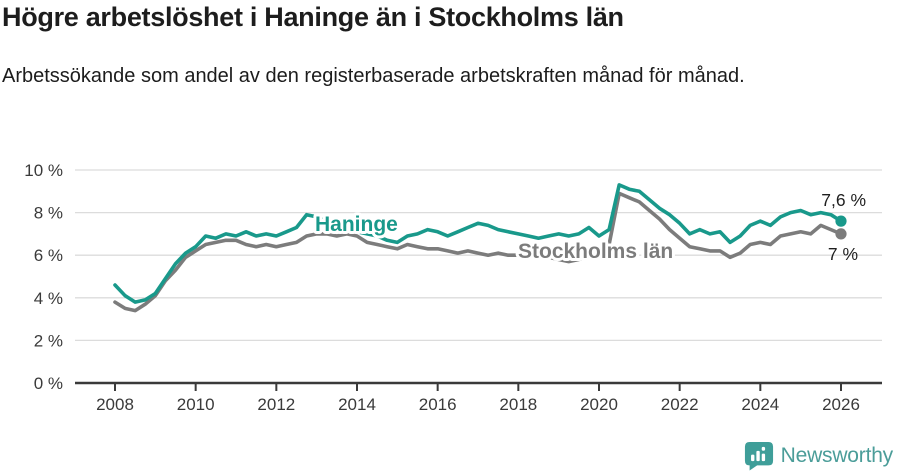  What do you see at coordinates (276, 404) in the screenshot?
I see `x-tick-label: 2012` at bounding box center [276, 404].